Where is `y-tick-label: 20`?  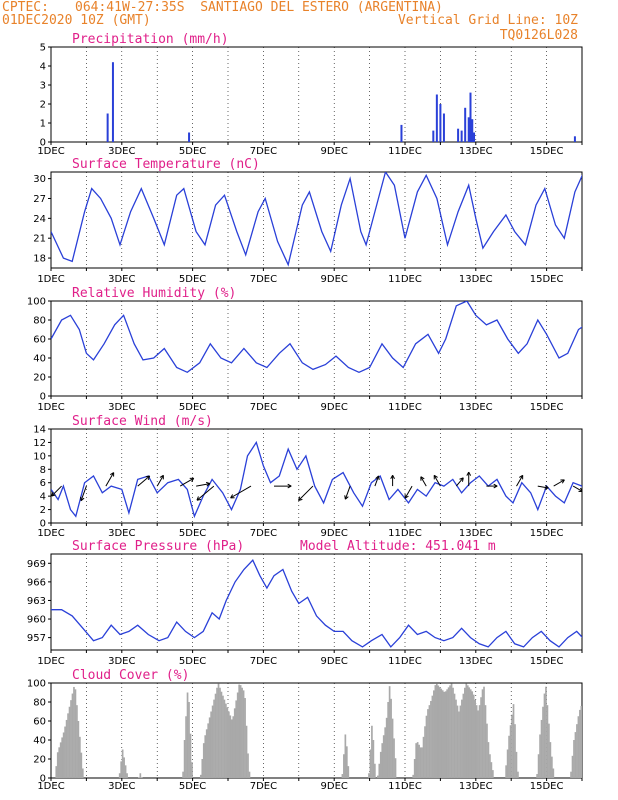 y-tick-label: 20 is located at coordinates (39, 760).